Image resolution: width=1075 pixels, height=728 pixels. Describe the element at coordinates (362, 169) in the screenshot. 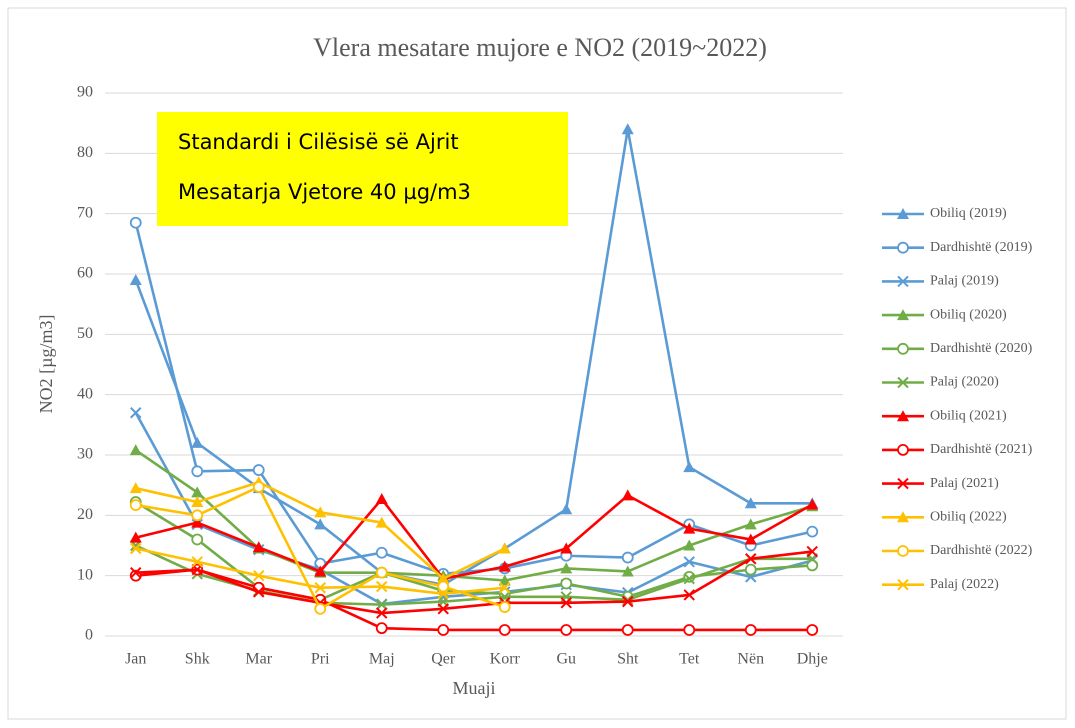

I see `annotation-box` at that location.